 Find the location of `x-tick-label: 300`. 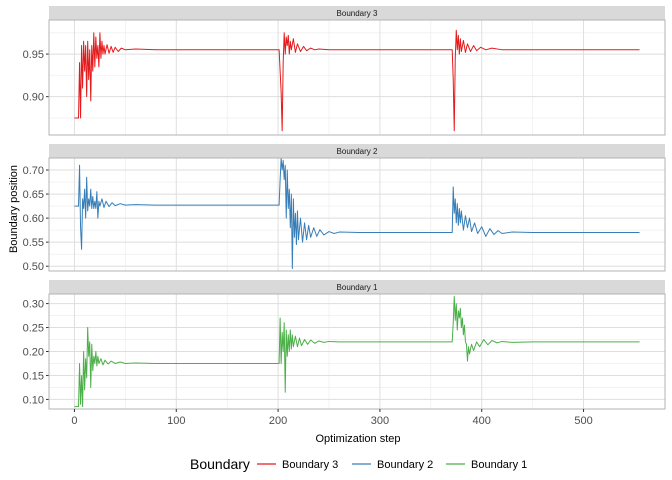

x-tick-label: 300 is located at coordinates (380, 421).